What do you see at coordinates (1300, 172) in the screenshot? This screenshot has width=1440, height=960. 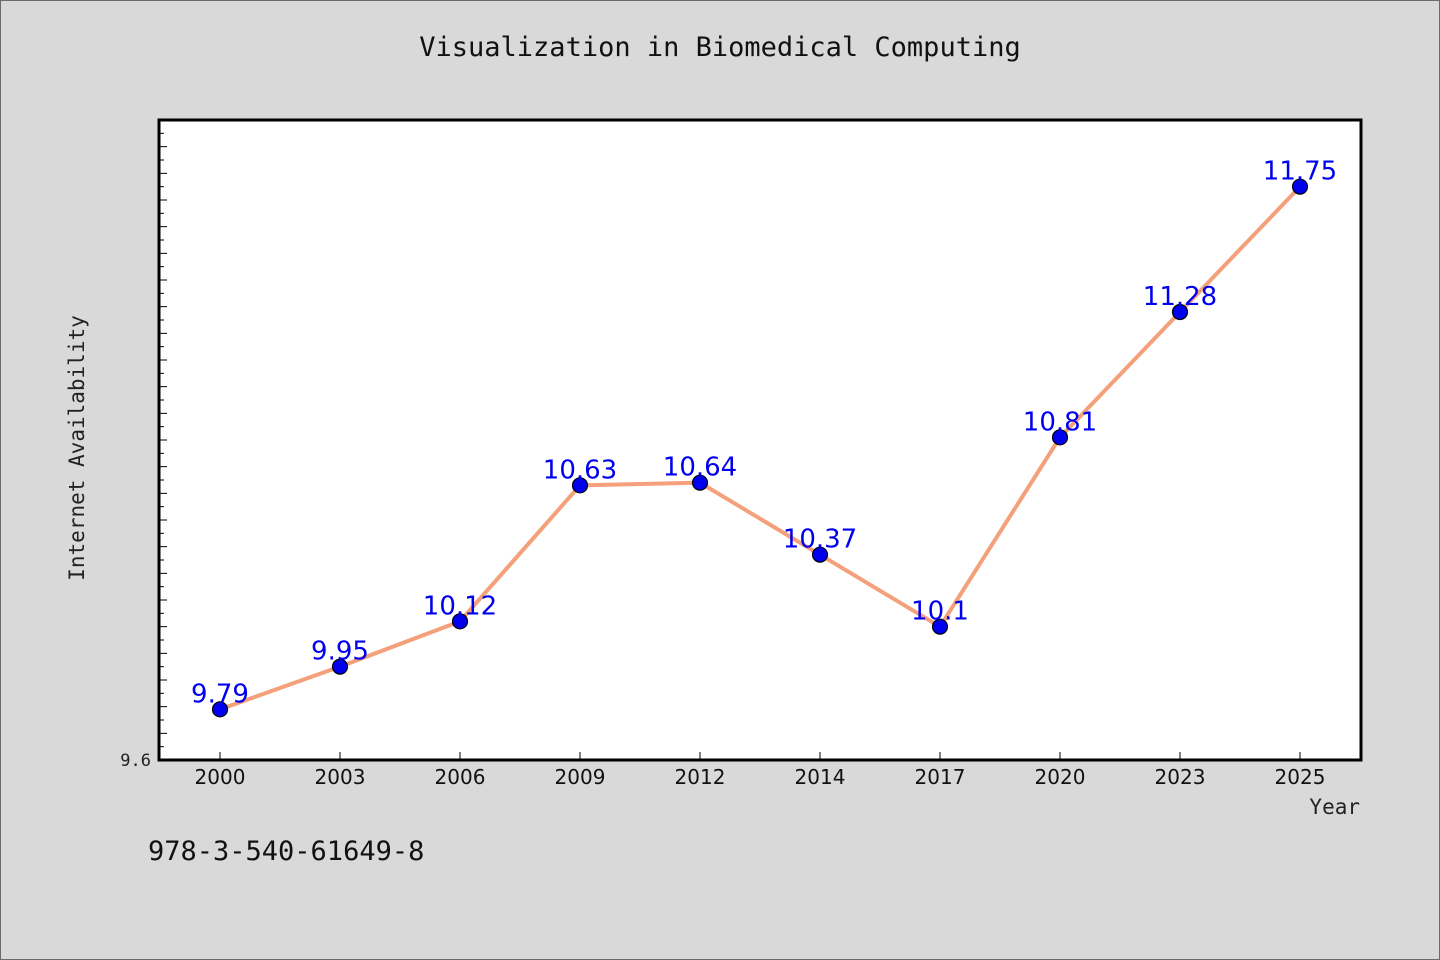 I see `data-label: 11.75` at bounding box center [1300, 172].